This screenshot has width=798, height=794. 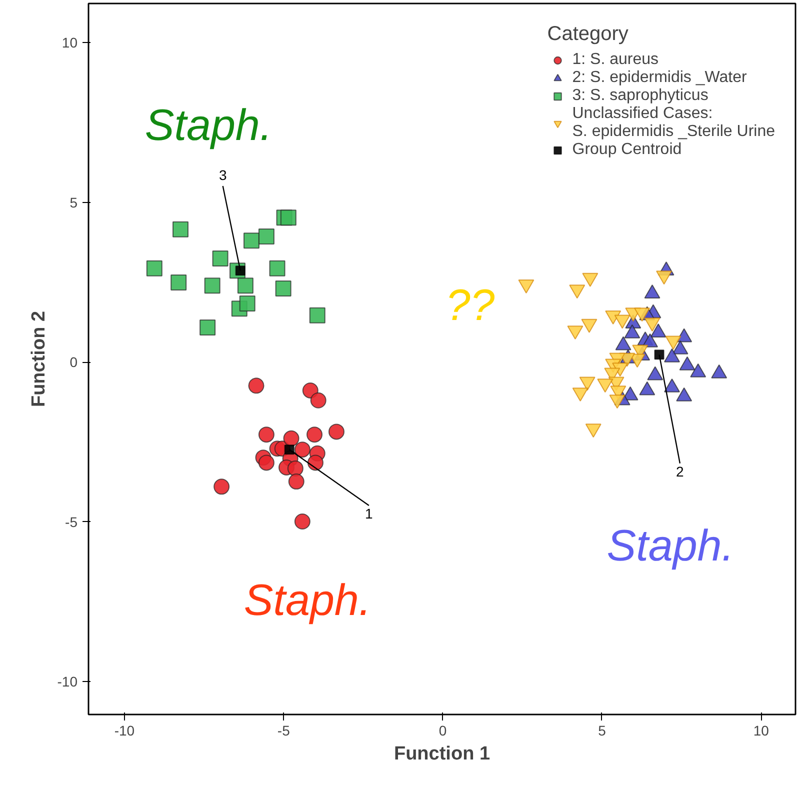 I want to click on annotation: 1, so click(x=369, y=514).